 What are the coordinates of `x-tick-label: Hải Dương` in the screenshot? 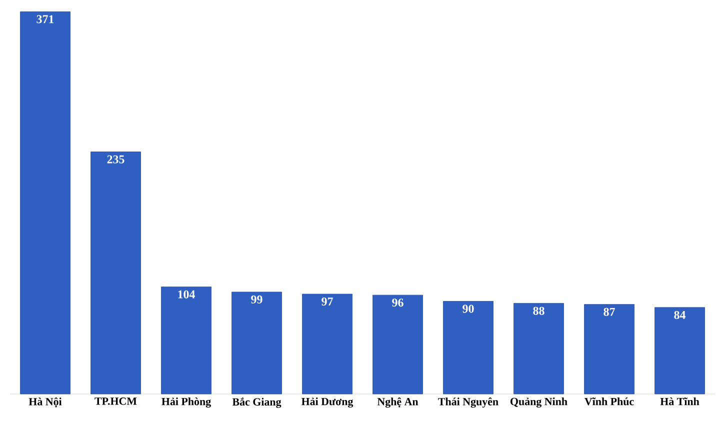 It's located at (327, 403).